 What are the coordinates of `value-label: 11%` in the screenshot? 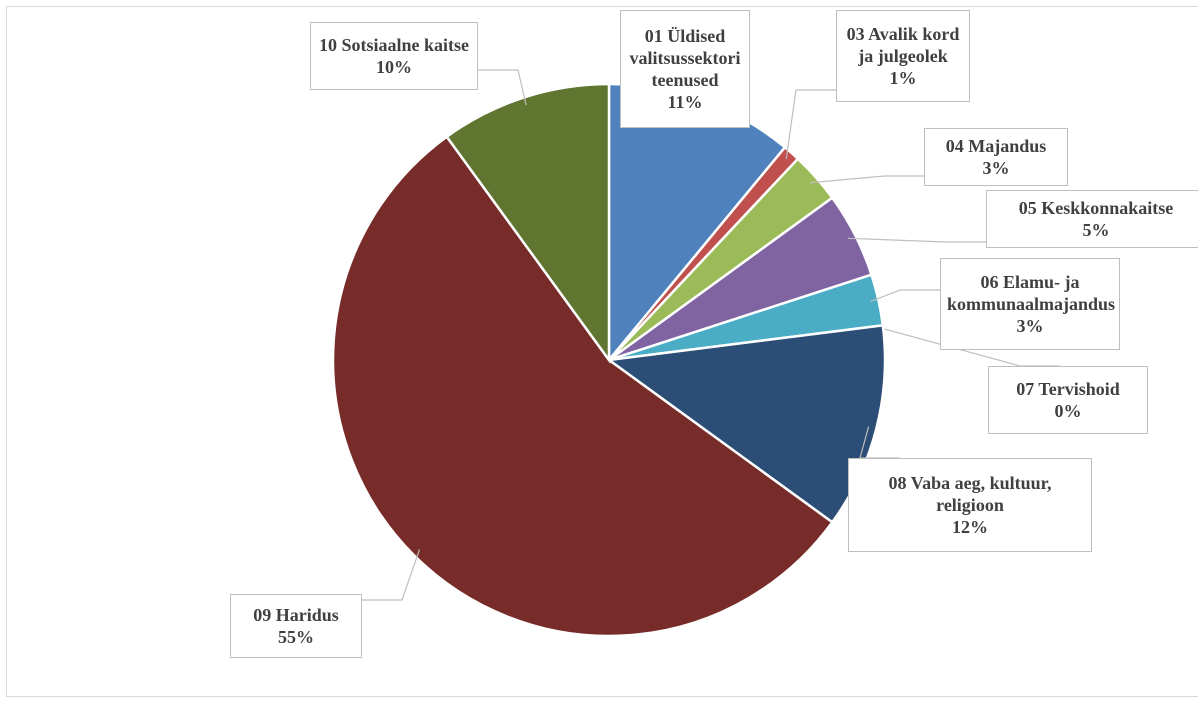 It's located at (685, 102).